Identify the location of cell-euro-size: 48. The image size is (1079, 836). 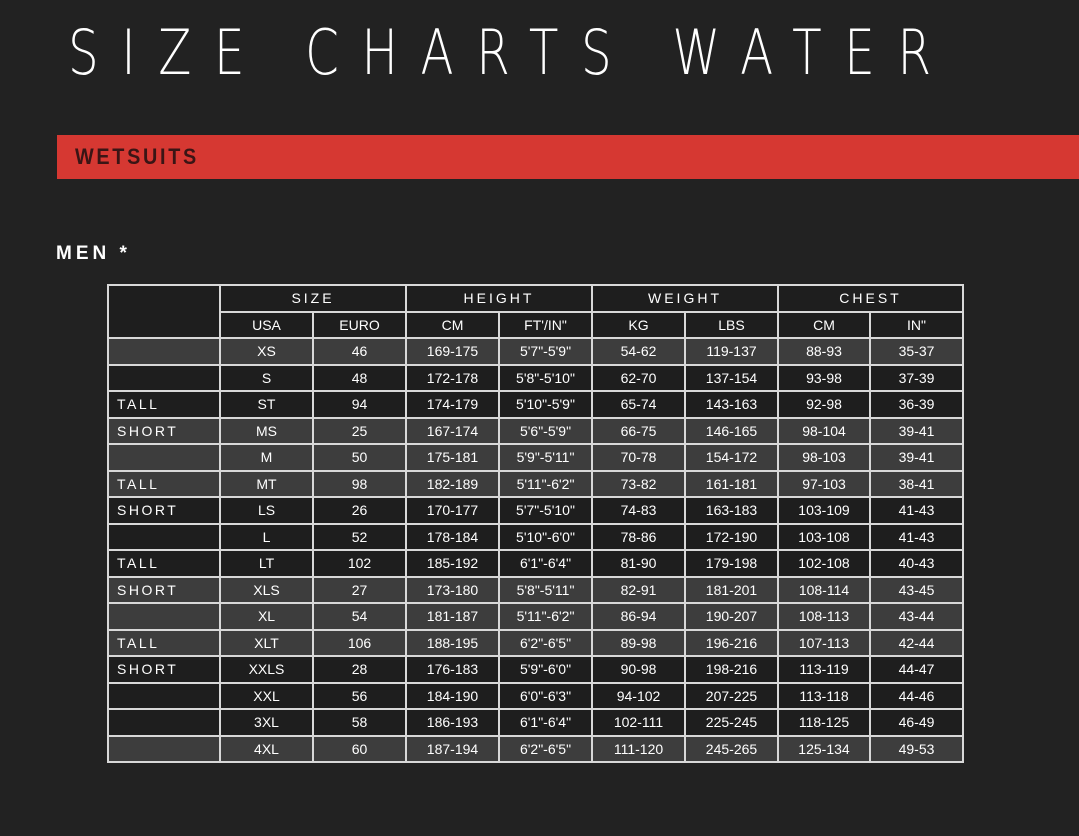
(359, 377).